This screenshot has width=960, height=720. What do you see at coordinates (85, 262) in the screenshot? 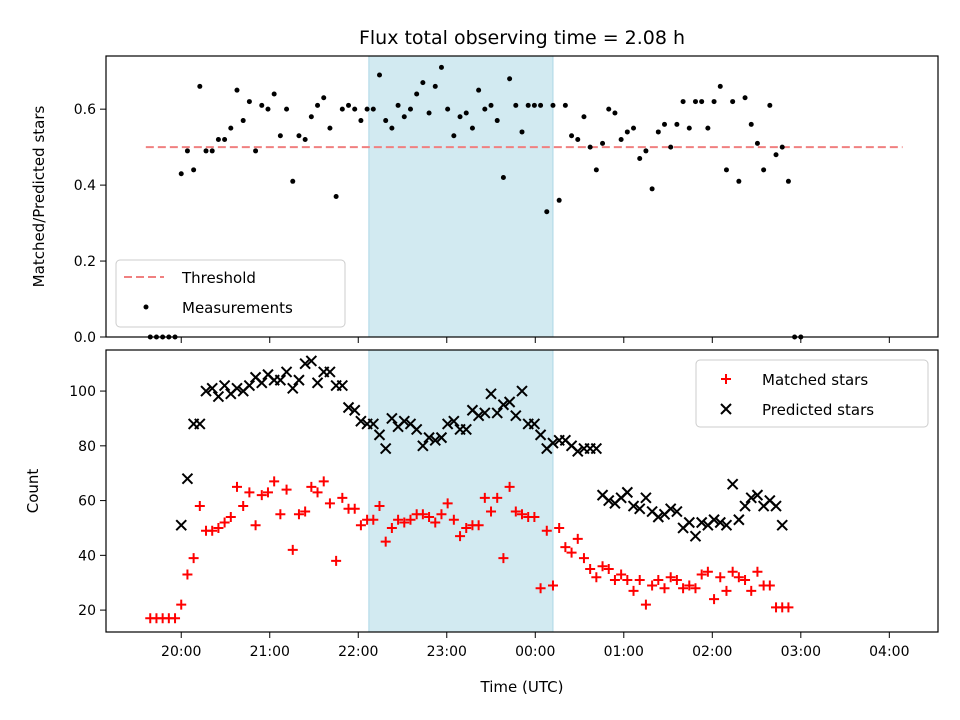
I see `y-tick-label: 0.2` at bounding box center [85, 262].